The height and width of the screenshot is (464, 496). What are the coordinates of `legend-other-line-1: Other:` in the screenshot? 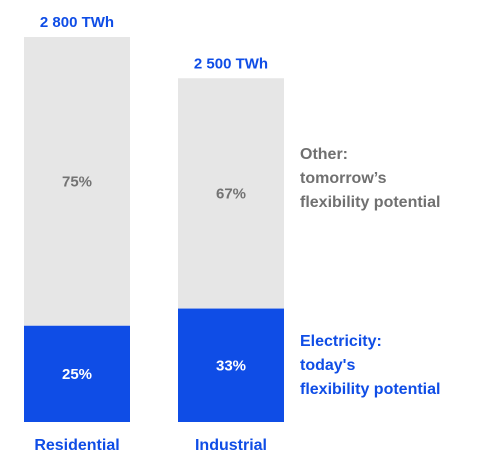 It's located at (324, 154).